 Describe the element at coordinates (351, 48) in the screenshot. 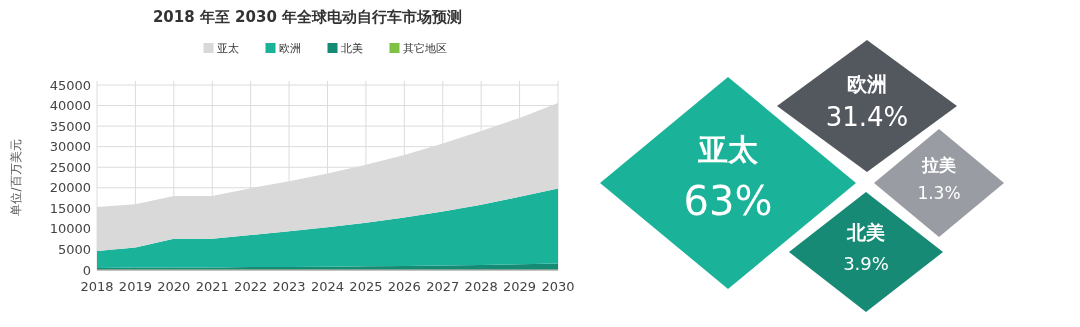

I see `legend-label: 北美` at that location.